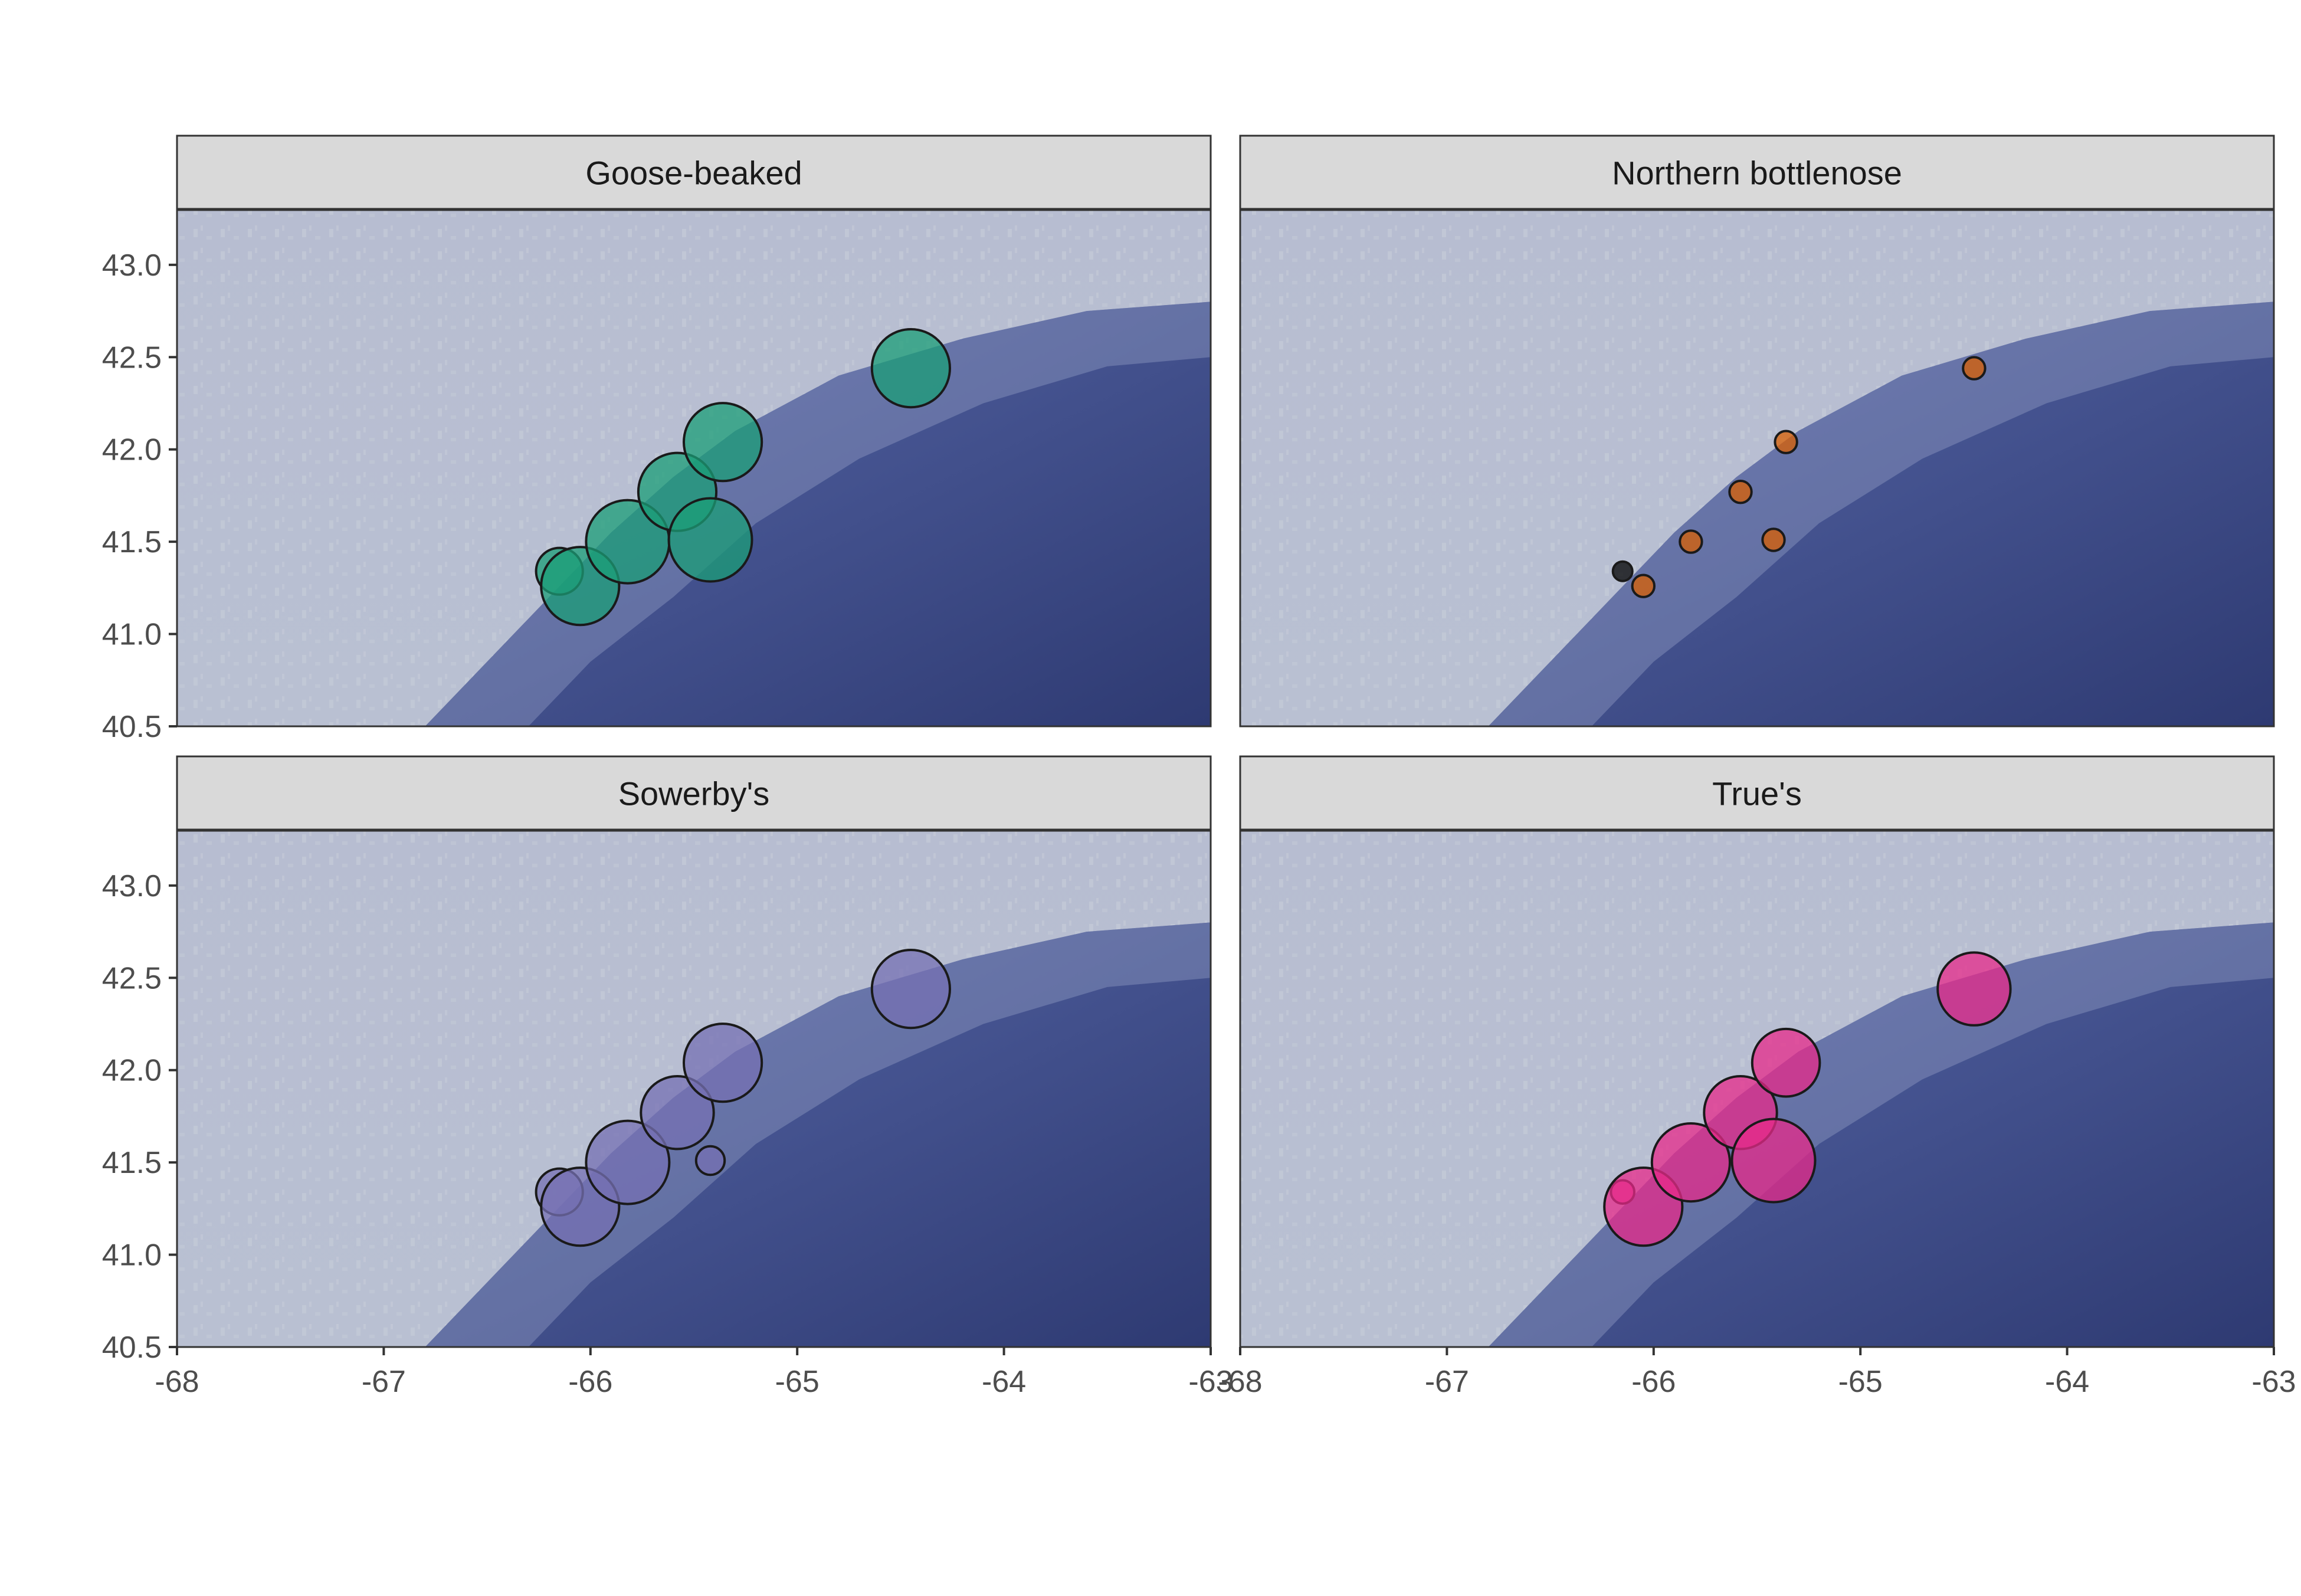 This screenshot has width=2301, height=1596. What do you see at coordinates (1757, 173) in the screenshot?
I see `facet-strip-label: Northern bottlenose` at bounding box center [1757, 173].